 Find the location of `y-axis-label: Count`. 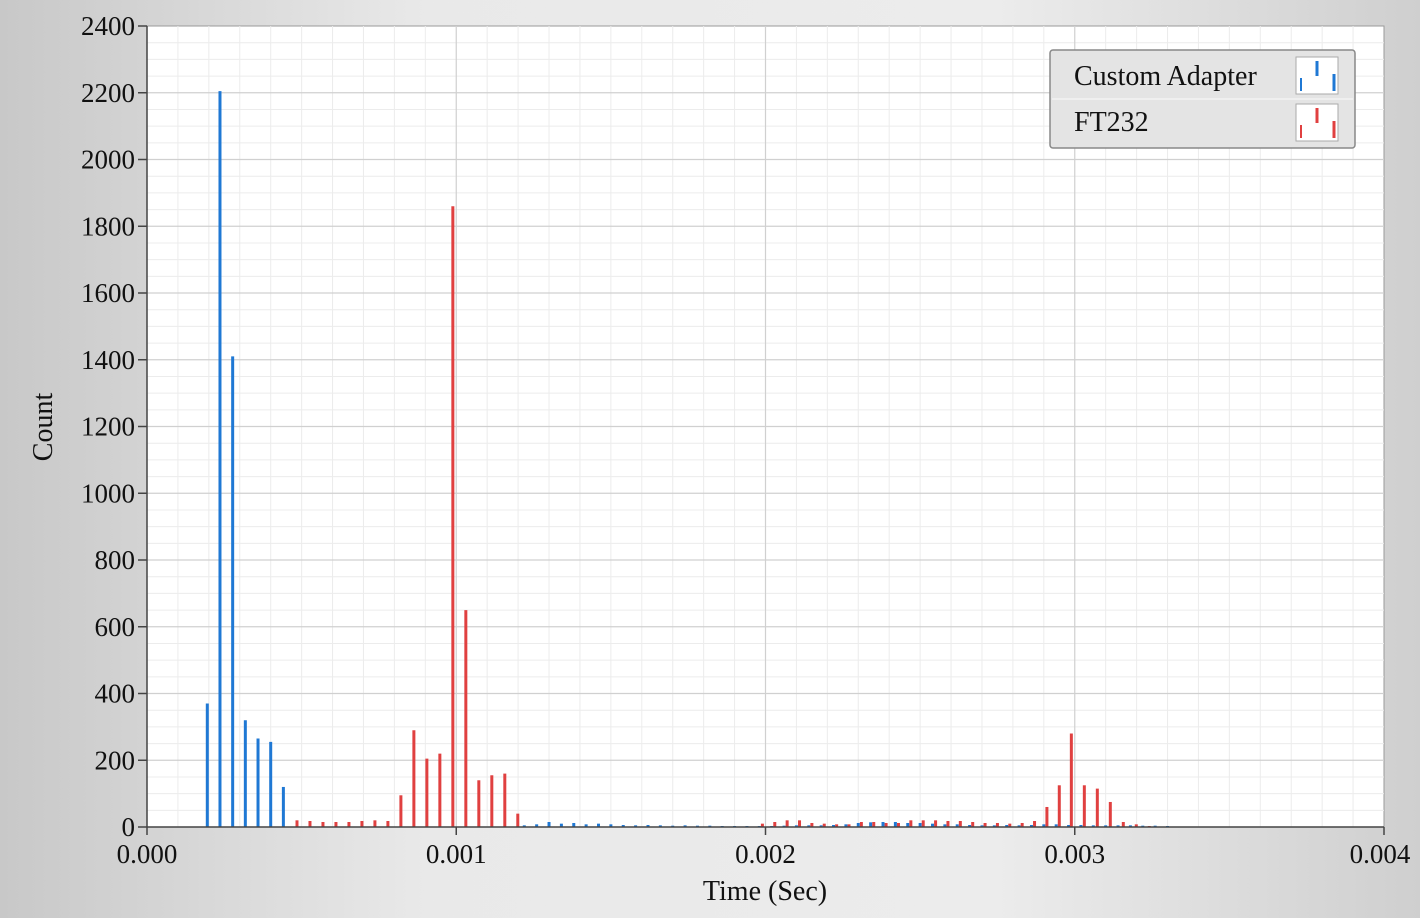

y-axis-label: Count is located at coordinates (43, 427).